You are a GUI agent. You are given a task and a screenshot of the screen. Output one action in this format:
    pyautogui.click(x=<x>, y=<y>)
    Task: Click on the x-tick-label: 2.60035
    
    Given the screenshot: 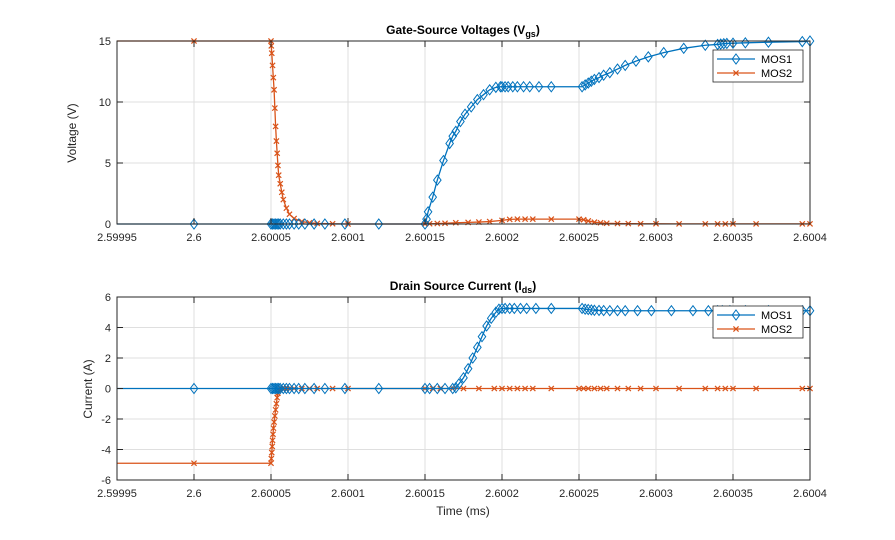 What is the action you would take?
    pyautogui.click(x=733, y=238)
    